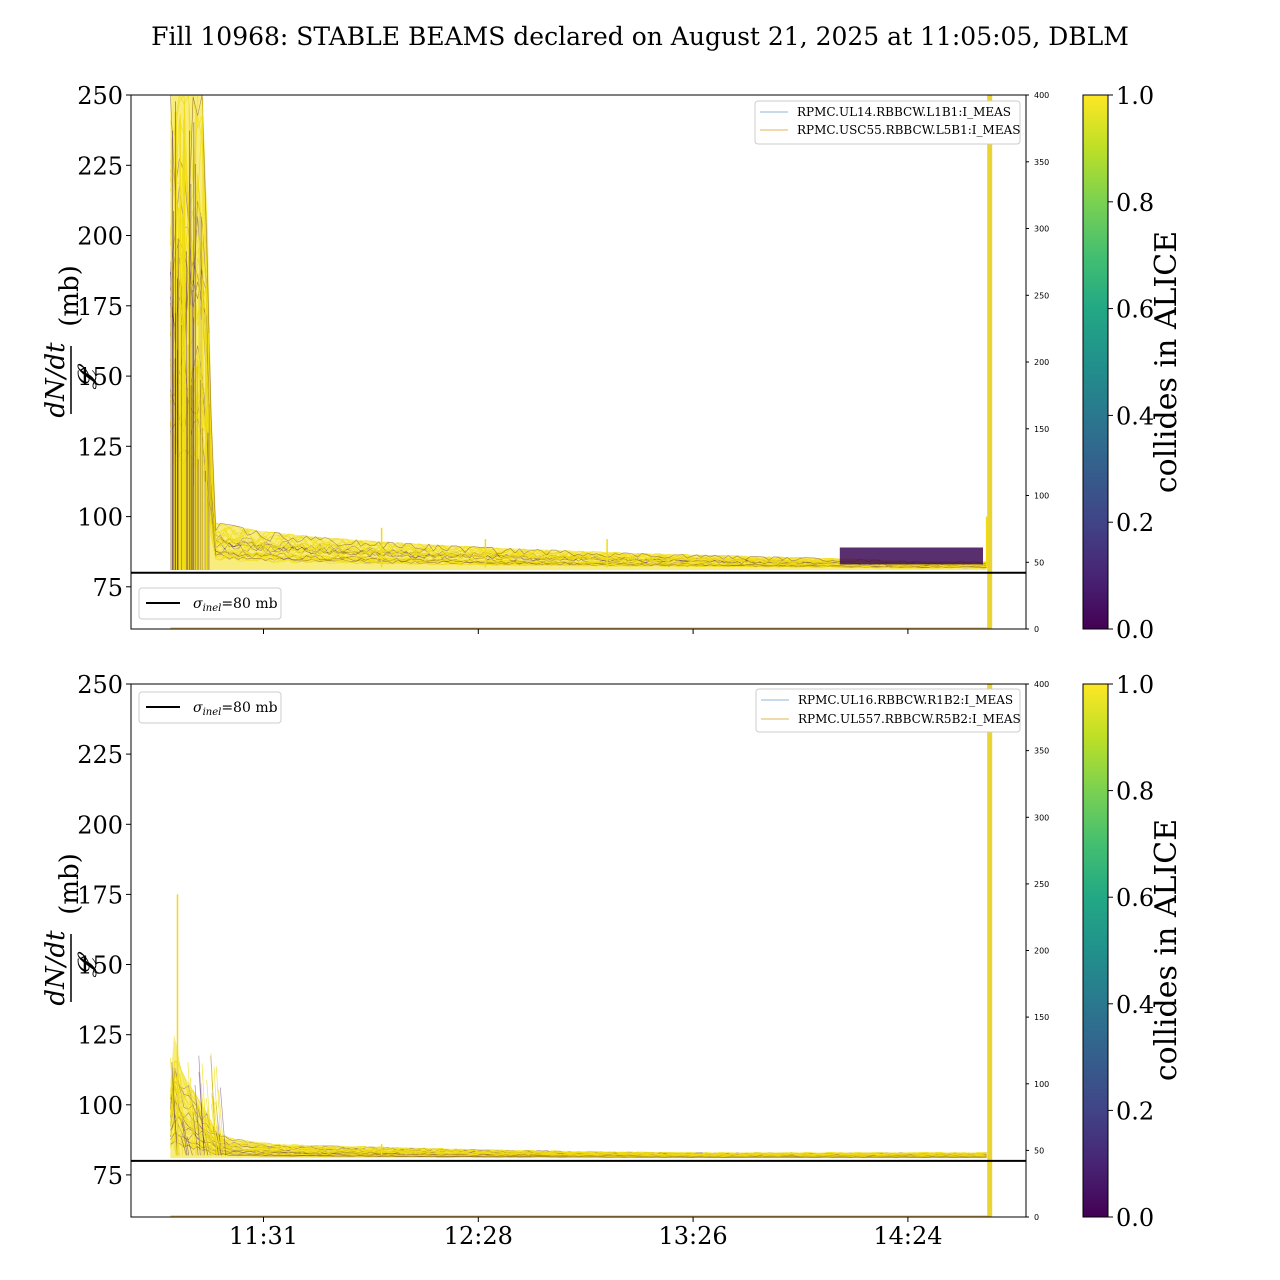 Image resolution: width=1280 pixels, height=1280 pixels. I want to click on top-y-axis-label: dN/dt 𝓛 (mb), so click(72, 341).